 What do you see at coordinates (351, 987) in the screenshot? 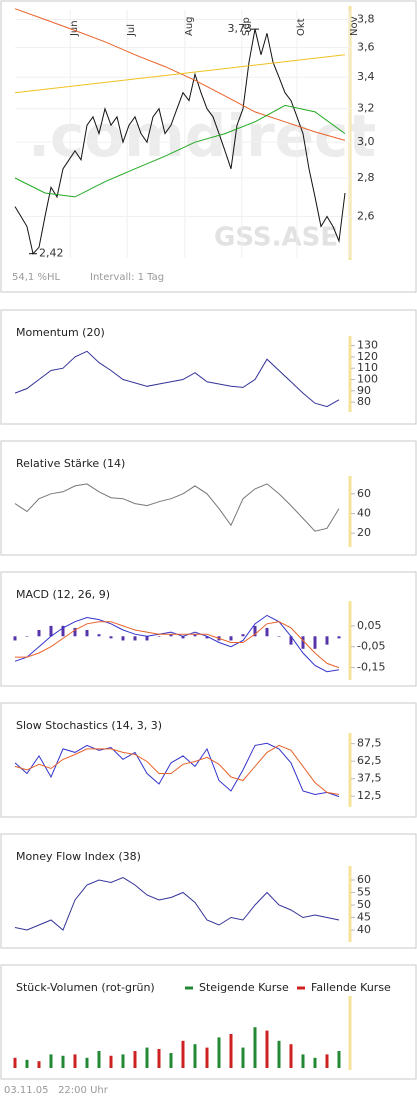
I see `legend-label: Fallende Kurse` at bounding box center [351, 987].